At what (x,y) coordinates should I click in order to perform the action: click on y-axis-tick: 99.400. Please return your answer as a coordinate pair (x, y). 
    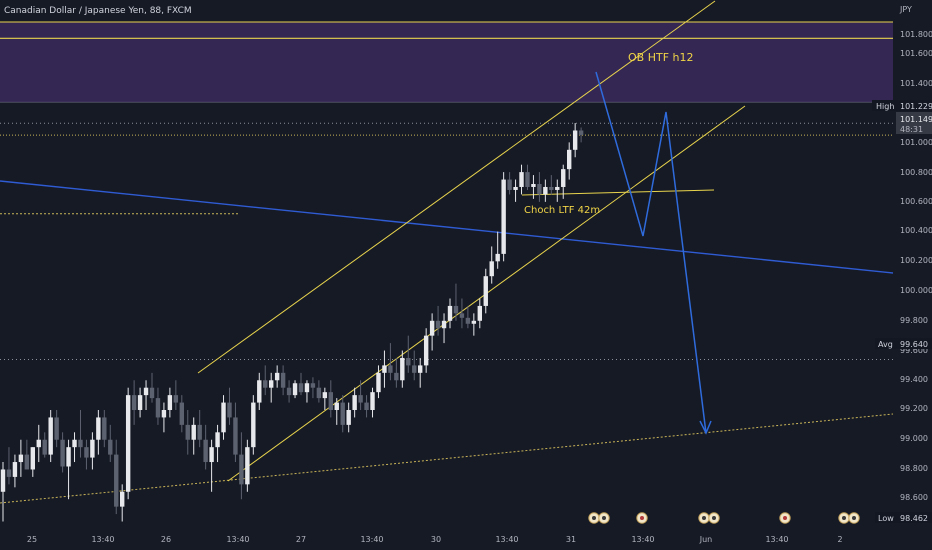
    Looking at the image, I should click on (914, 379).